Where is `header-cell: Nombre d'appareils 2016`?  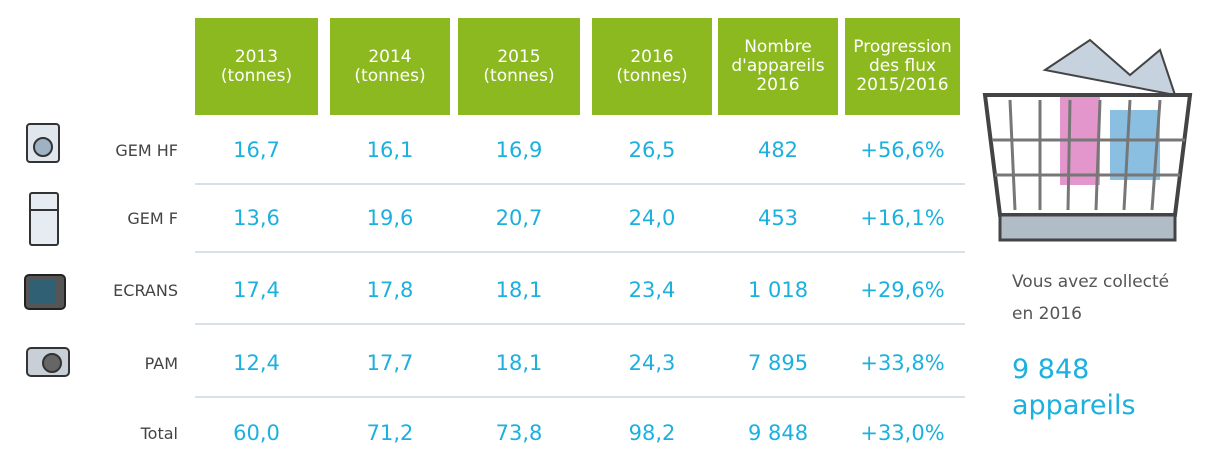 header-cell: Nombre d'appareils 2016 is located at coordinates (778, 66).